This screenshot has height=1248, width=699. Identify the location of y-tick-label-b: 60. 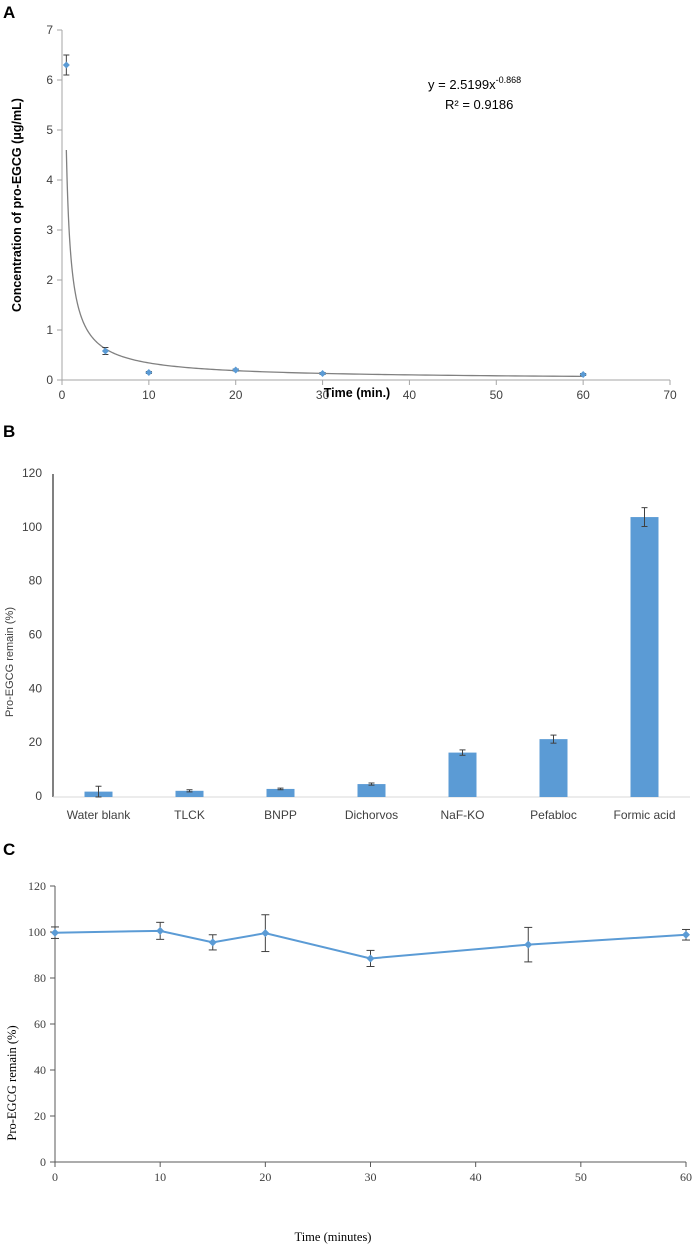
(36, 635).